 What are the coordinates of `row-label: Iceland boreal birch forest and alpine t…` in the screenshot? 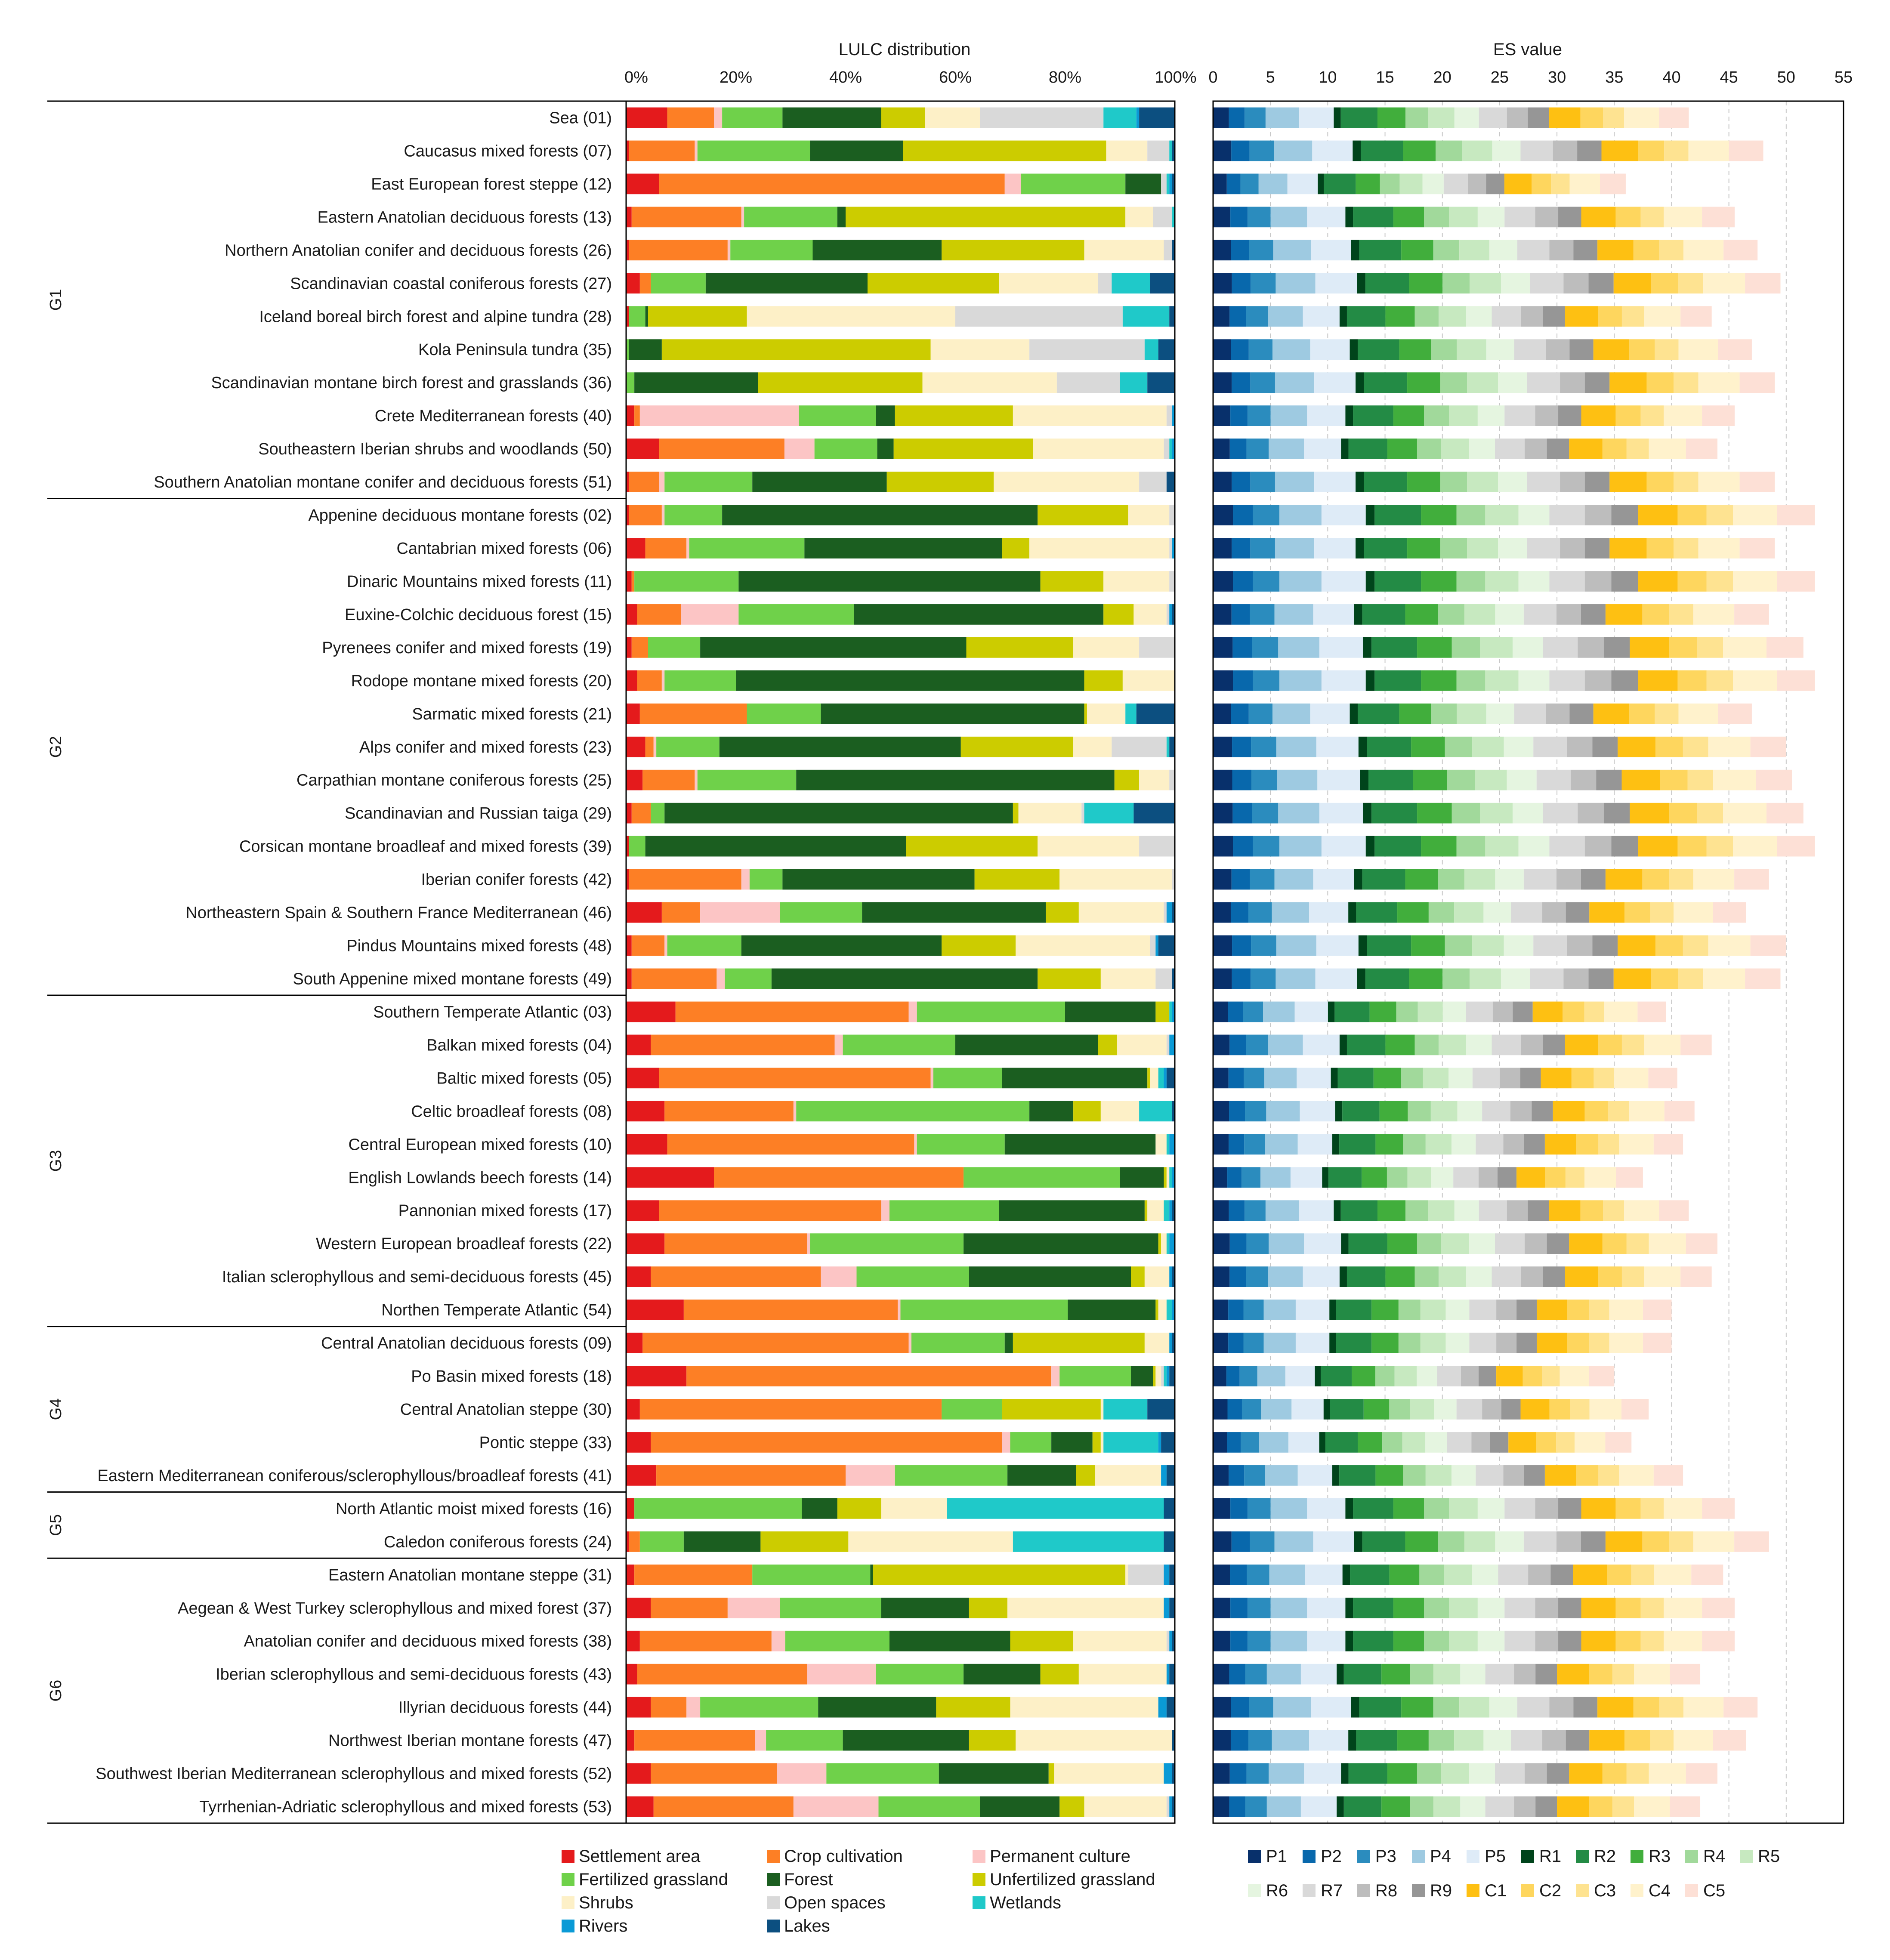 It's located at (435, 317).